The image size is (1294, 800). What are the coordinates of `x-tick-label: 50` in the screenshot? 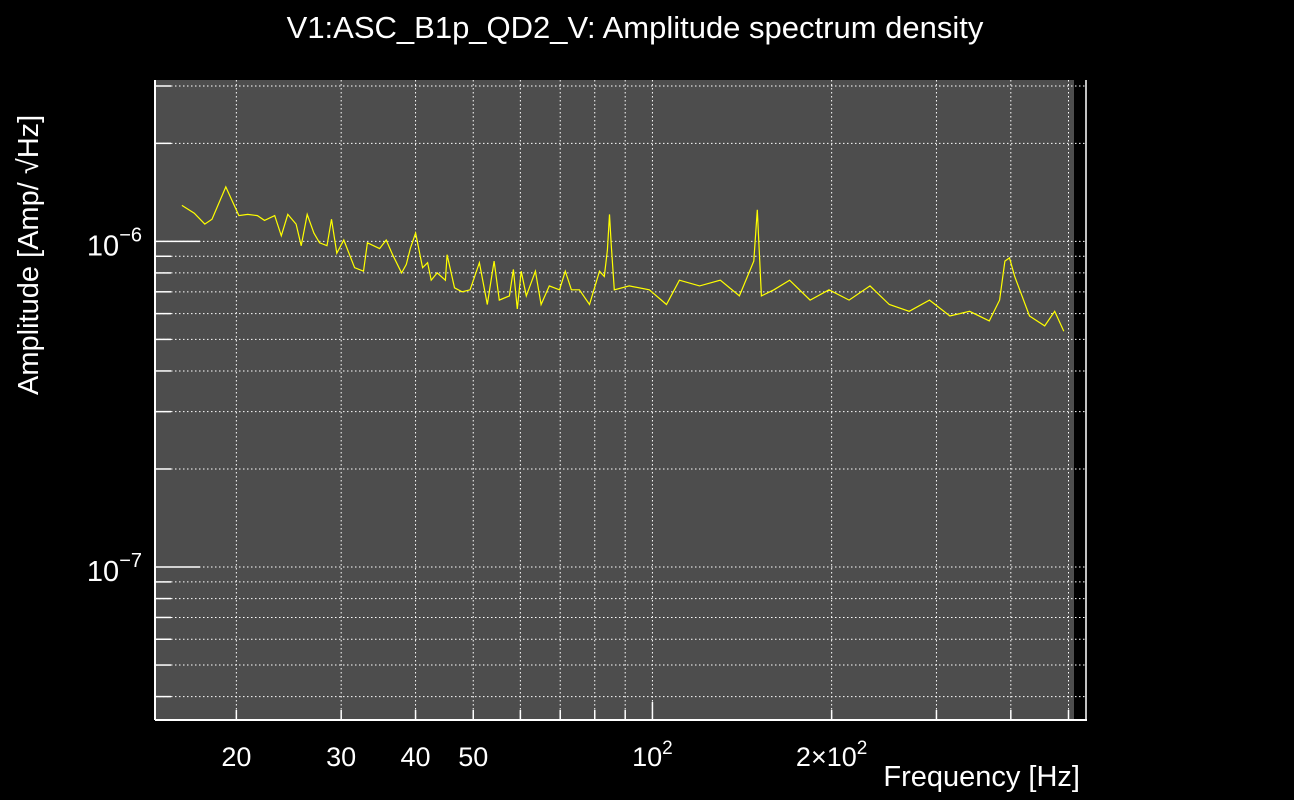 It's located at (473, 757).